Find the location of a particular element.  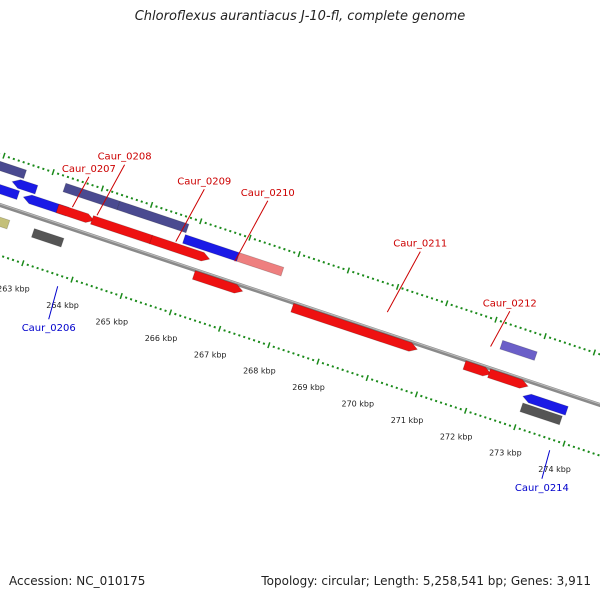

kbp-tick-label: 271 kbp is located at coordinates (407, 420).